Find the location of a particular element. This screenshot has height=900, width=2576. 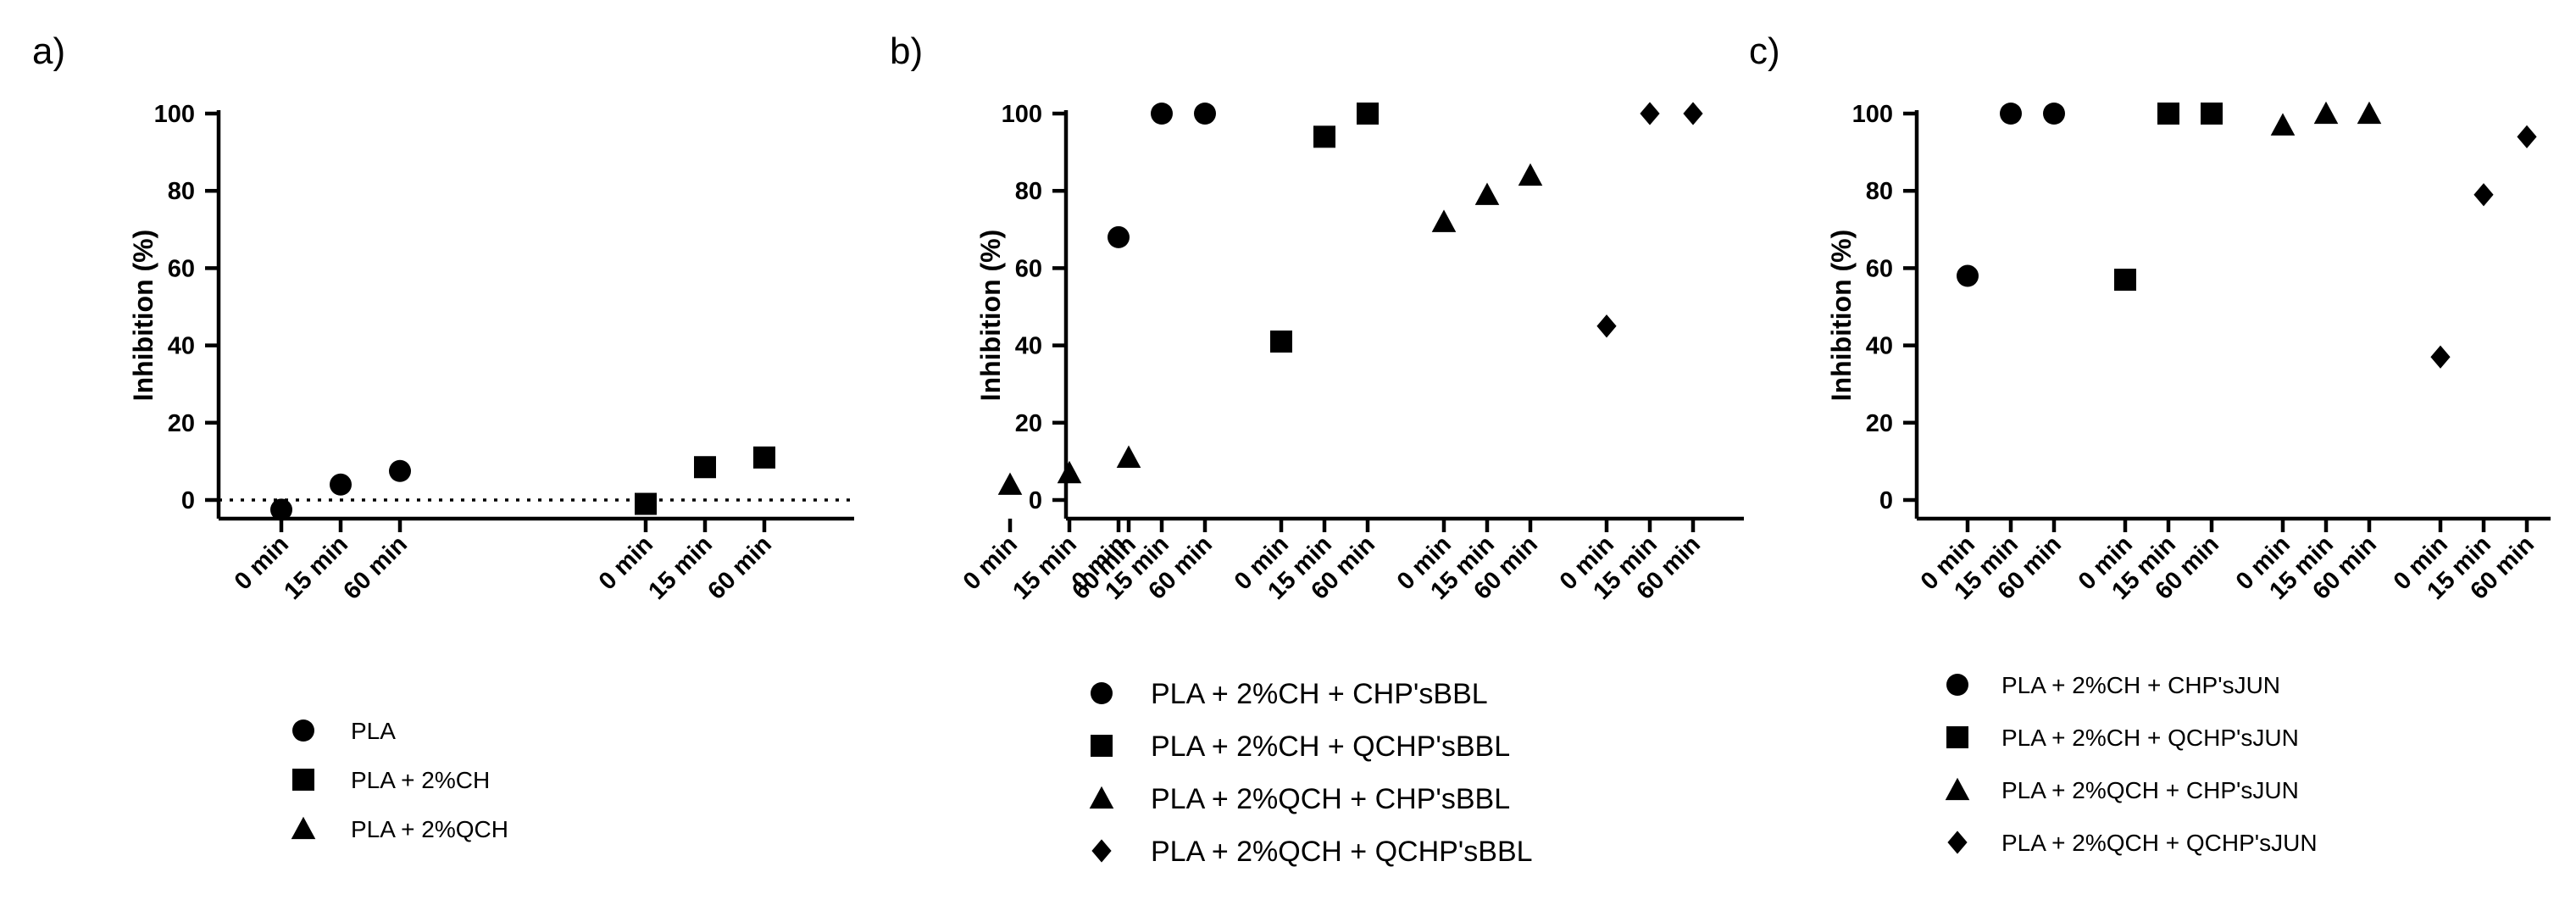

legend-label: PLA + 2%QCH is located at coordinates (429, 829).